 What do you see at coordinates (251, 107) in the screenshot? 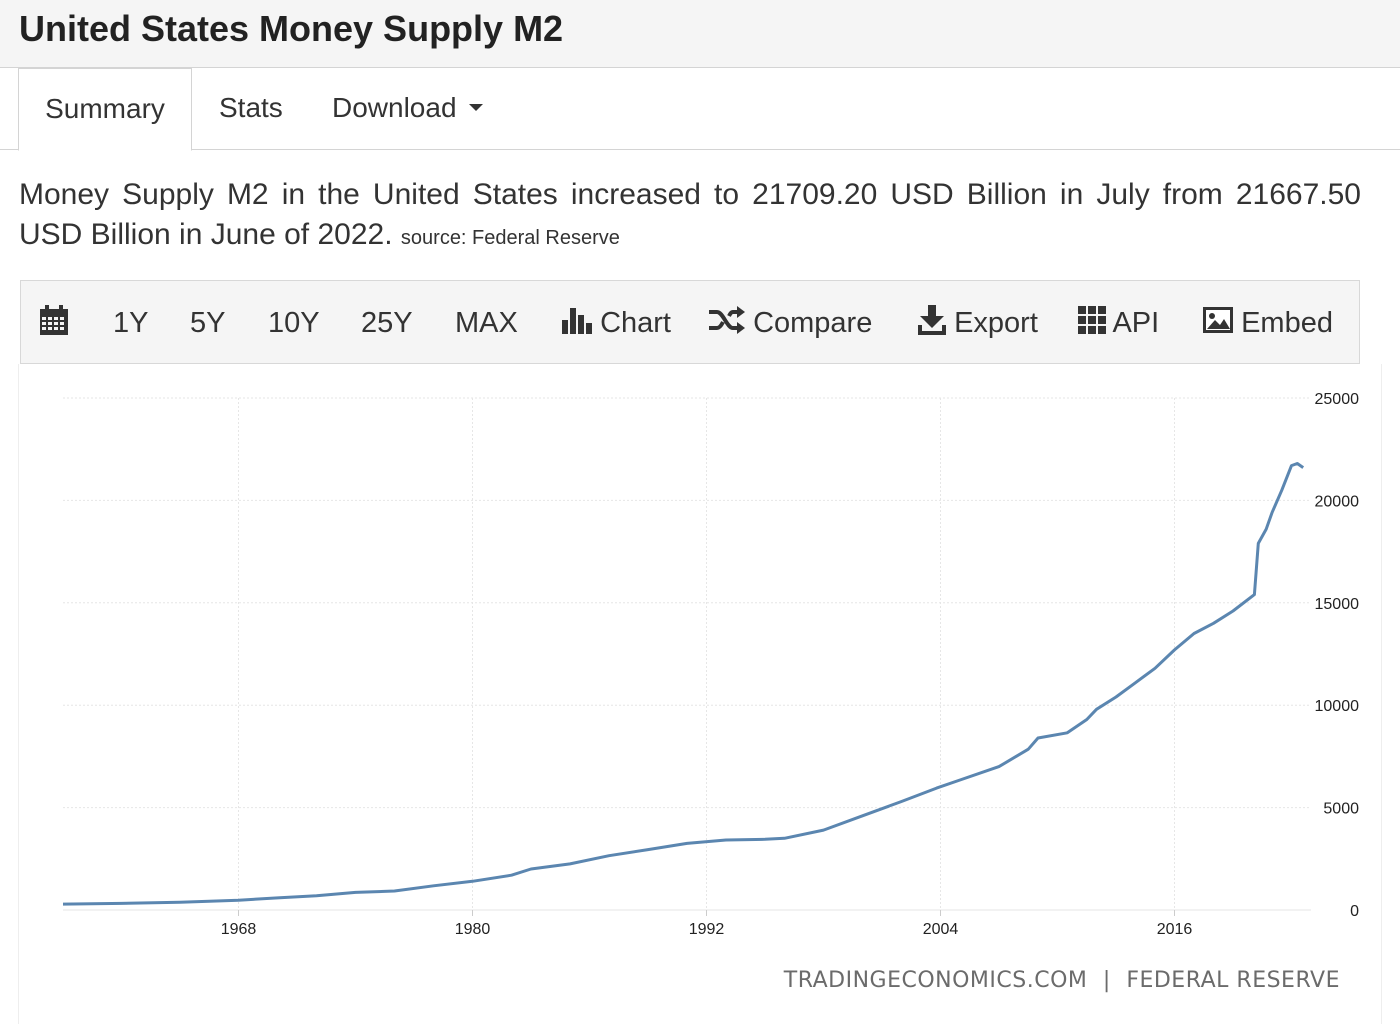
I see `tab-stats: Stats` at bounding box center [251, 107].